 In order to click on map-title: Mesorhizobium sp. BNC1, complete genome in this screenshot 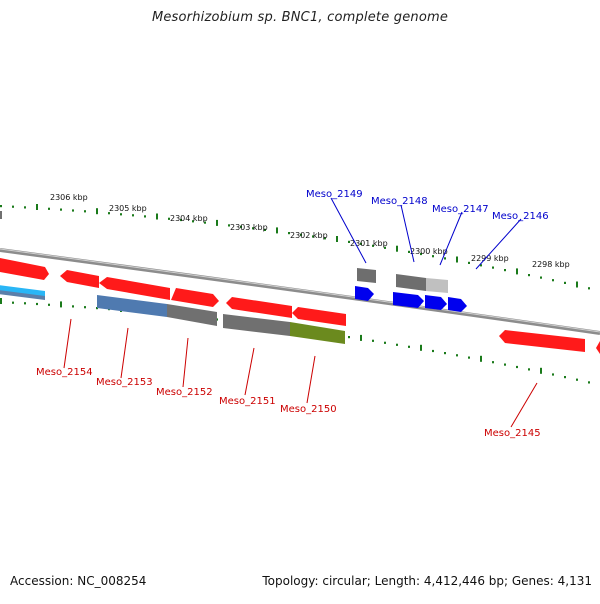, I will do `click(300, 17)`.